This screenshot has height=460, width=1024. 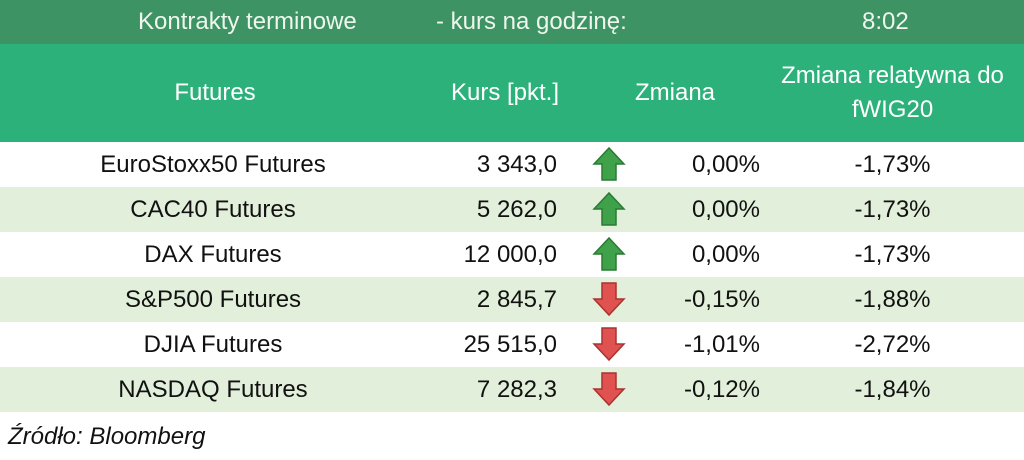 What do you see at coordinates (213, 209) in the screenshot?
I see `future-name: CAC40 Futures` at bounding box center [213, 209].